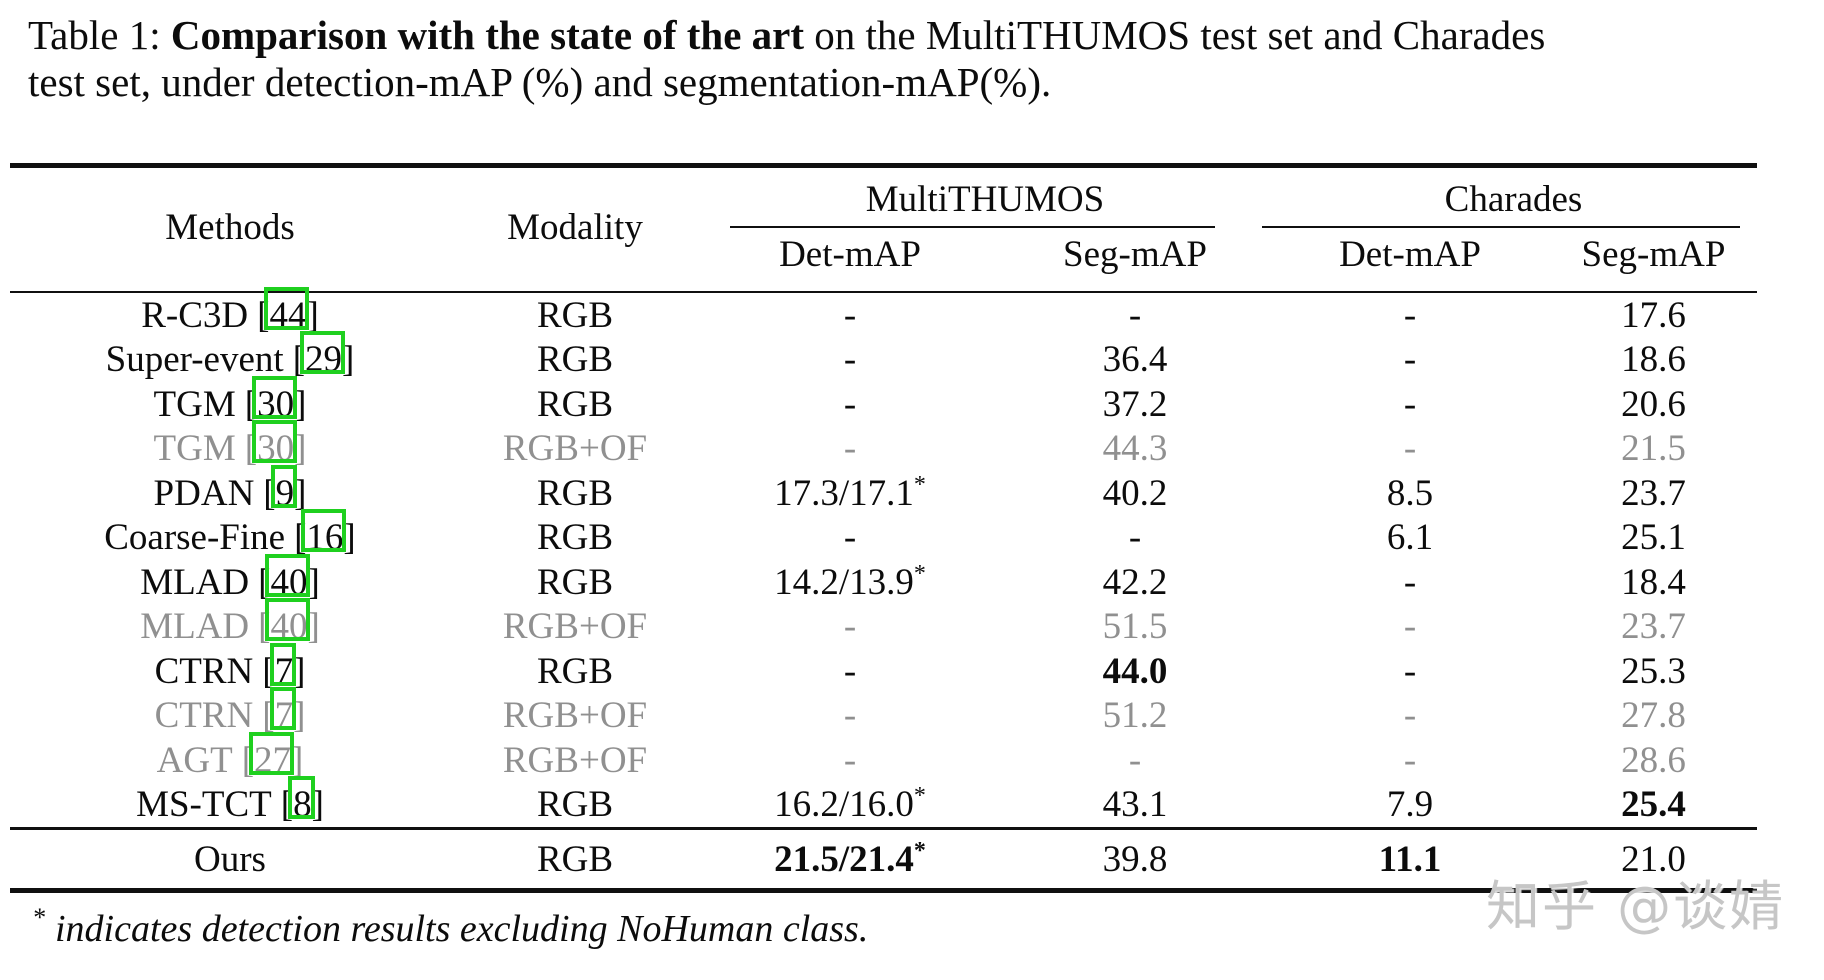  Describe the element at coordinates (204, 493) in the screenshot. I see `method-name: PDAN` at that location.